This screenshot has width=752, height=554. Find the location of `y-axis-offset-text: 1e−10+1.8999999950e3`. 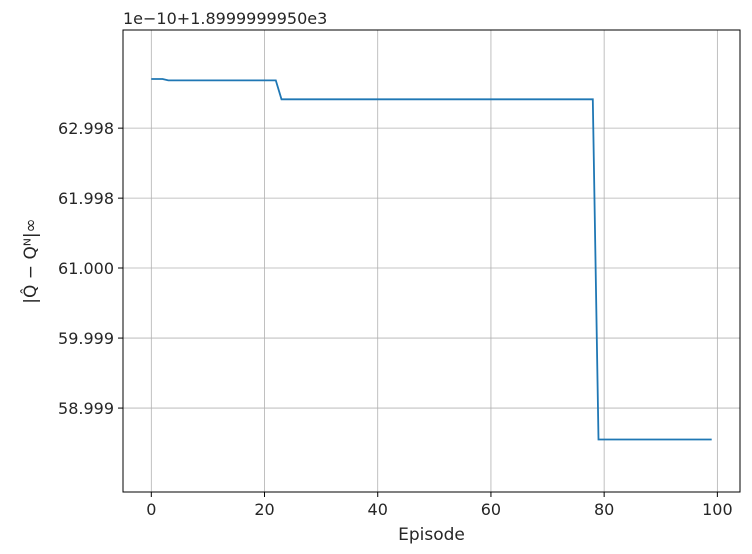

y-axis-offset-text: 1e−10+1.8999999950e3 is located at coordinates (225, 18).